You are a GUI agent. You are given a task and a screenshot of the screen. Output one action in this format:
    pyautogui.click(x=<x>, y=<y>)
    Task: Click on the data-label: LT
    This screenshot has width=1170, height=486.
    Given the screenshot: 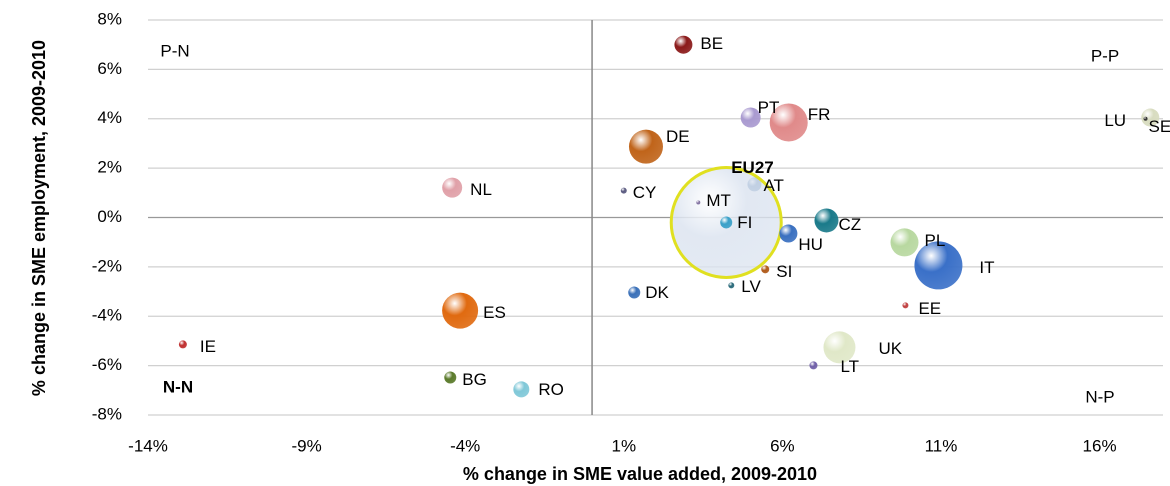 What is the action you would take?
    pyautogui.click(x=849, y=366)
    